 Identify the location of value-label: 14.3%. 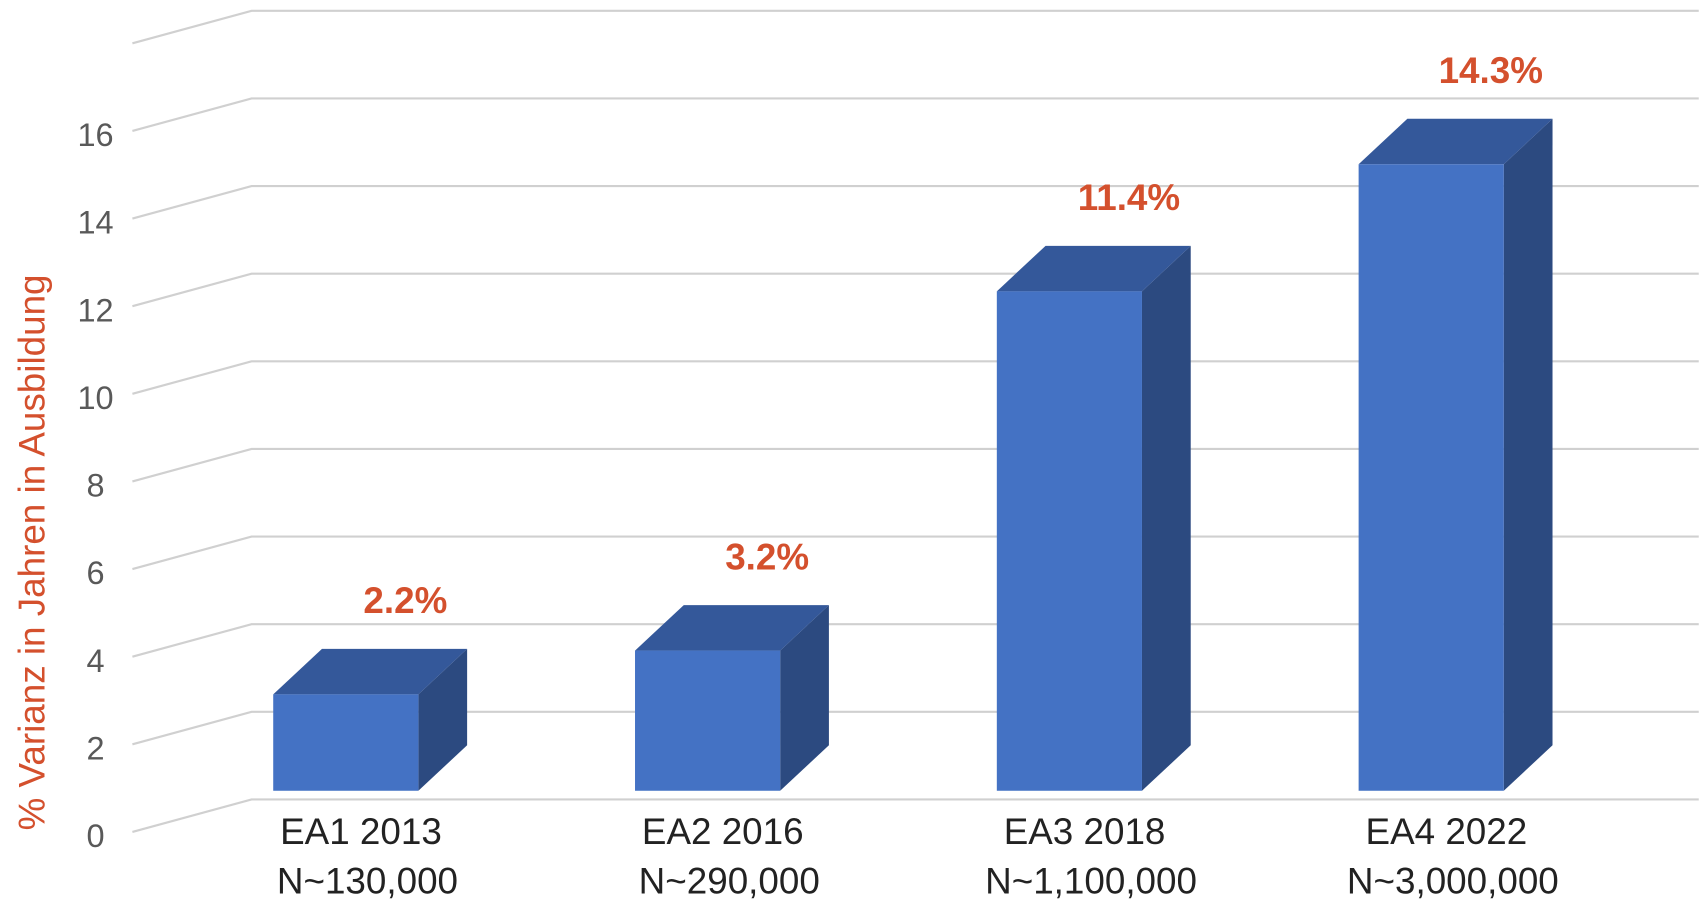
(1491, 70).